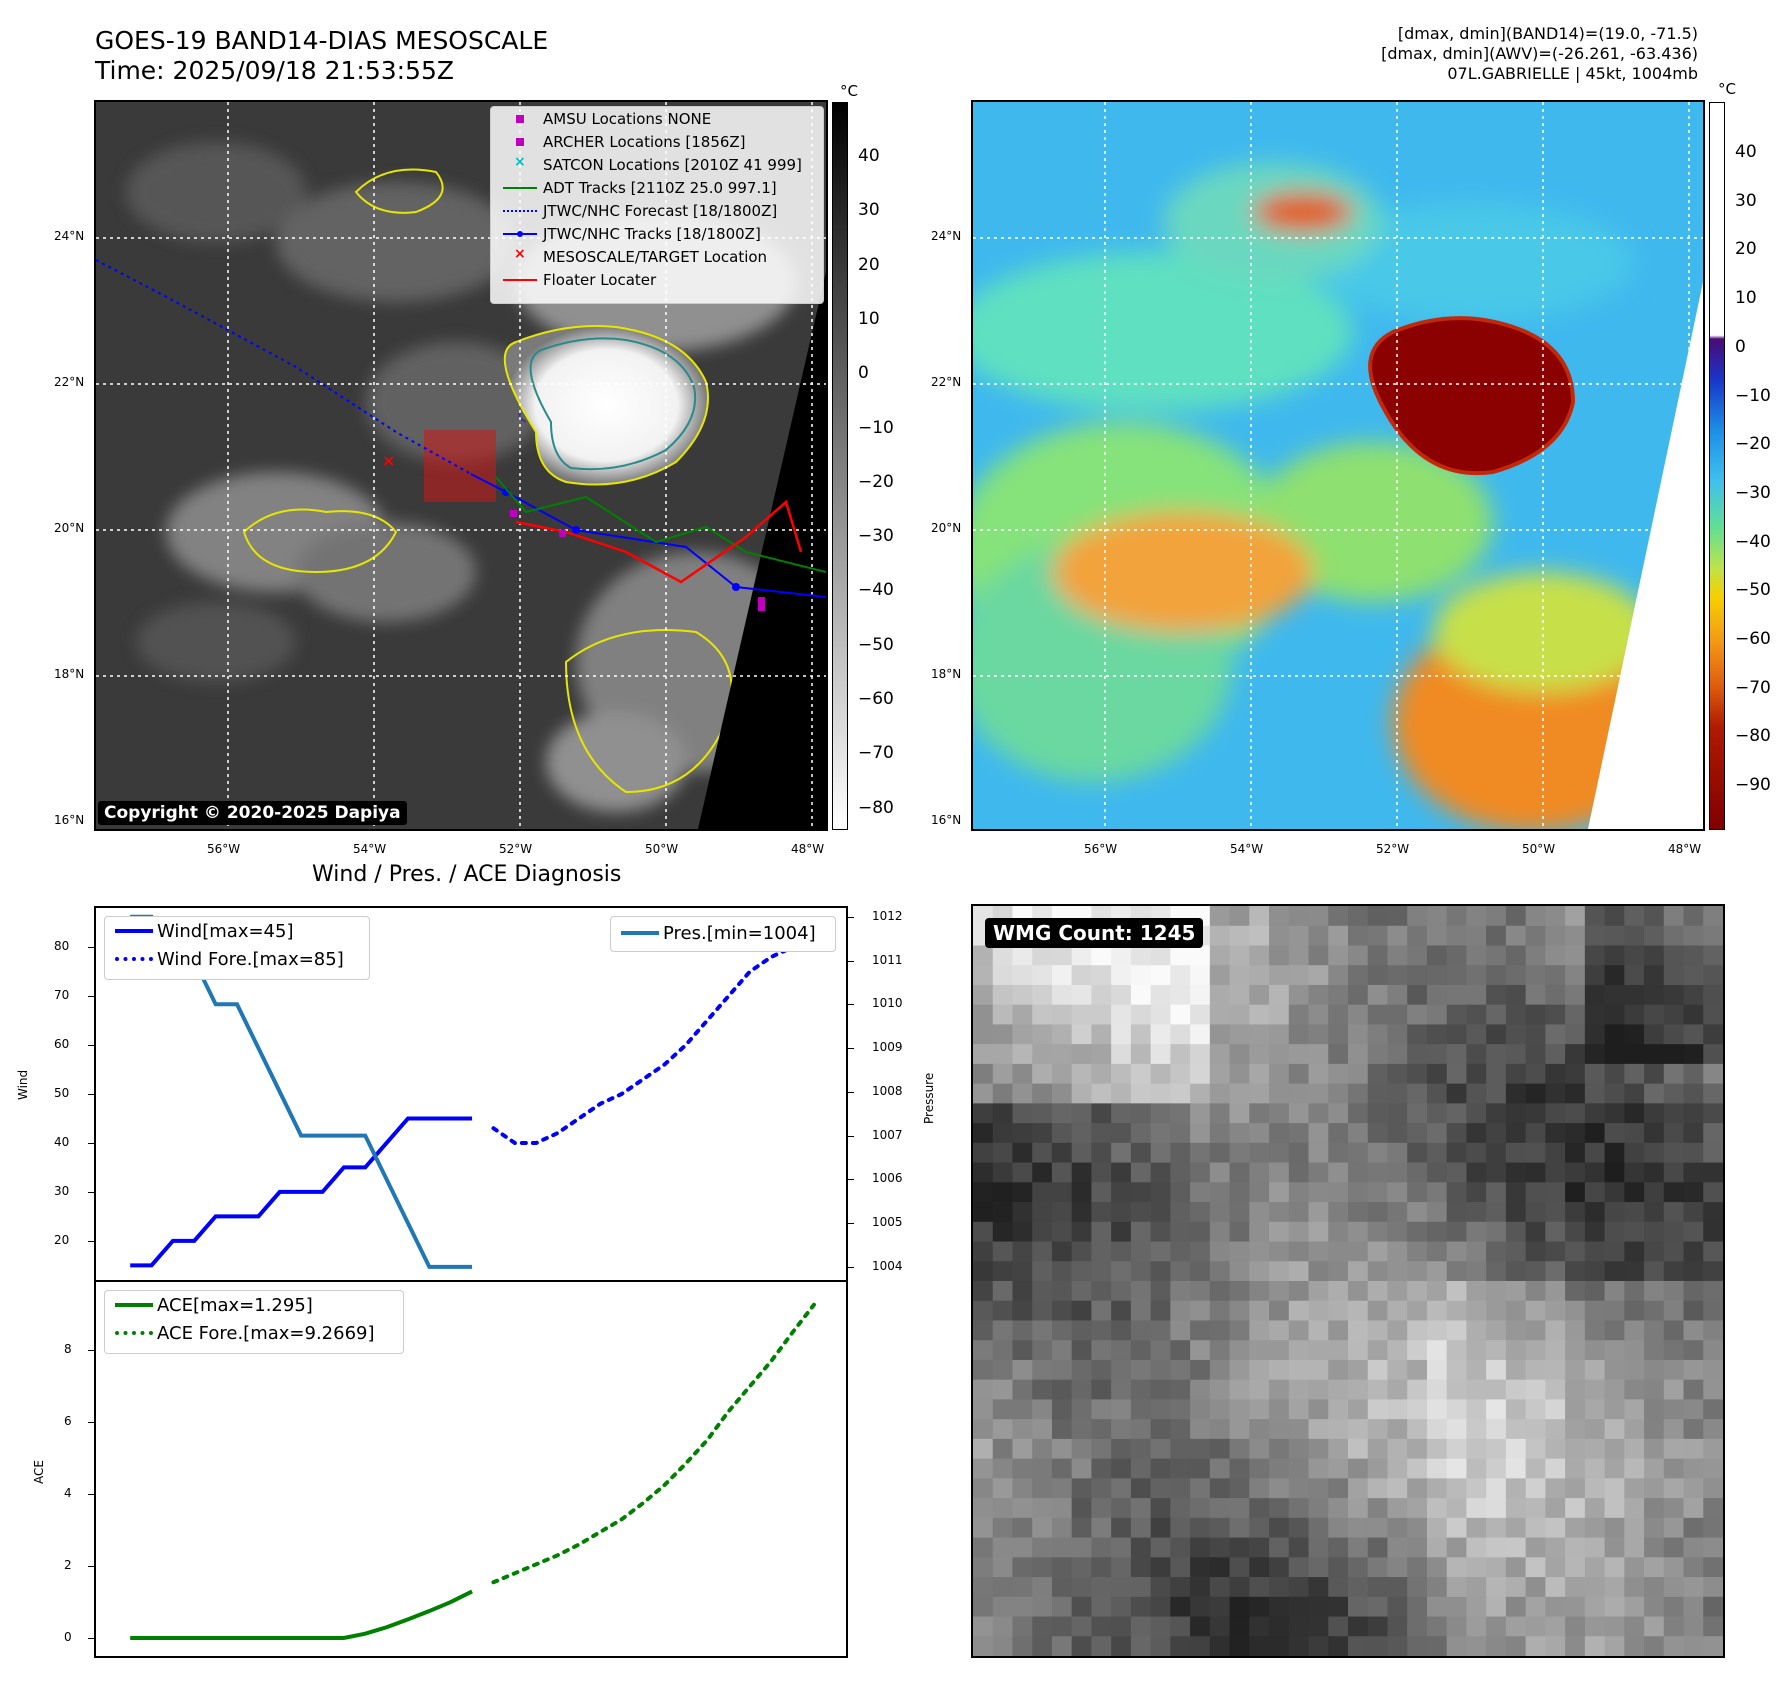 The height and width of the screenshot is (1690, 1788). Describe the element at coordinates (849, 91) in the screenshot. I see `colorbar-gray-unit: °C` at that location.